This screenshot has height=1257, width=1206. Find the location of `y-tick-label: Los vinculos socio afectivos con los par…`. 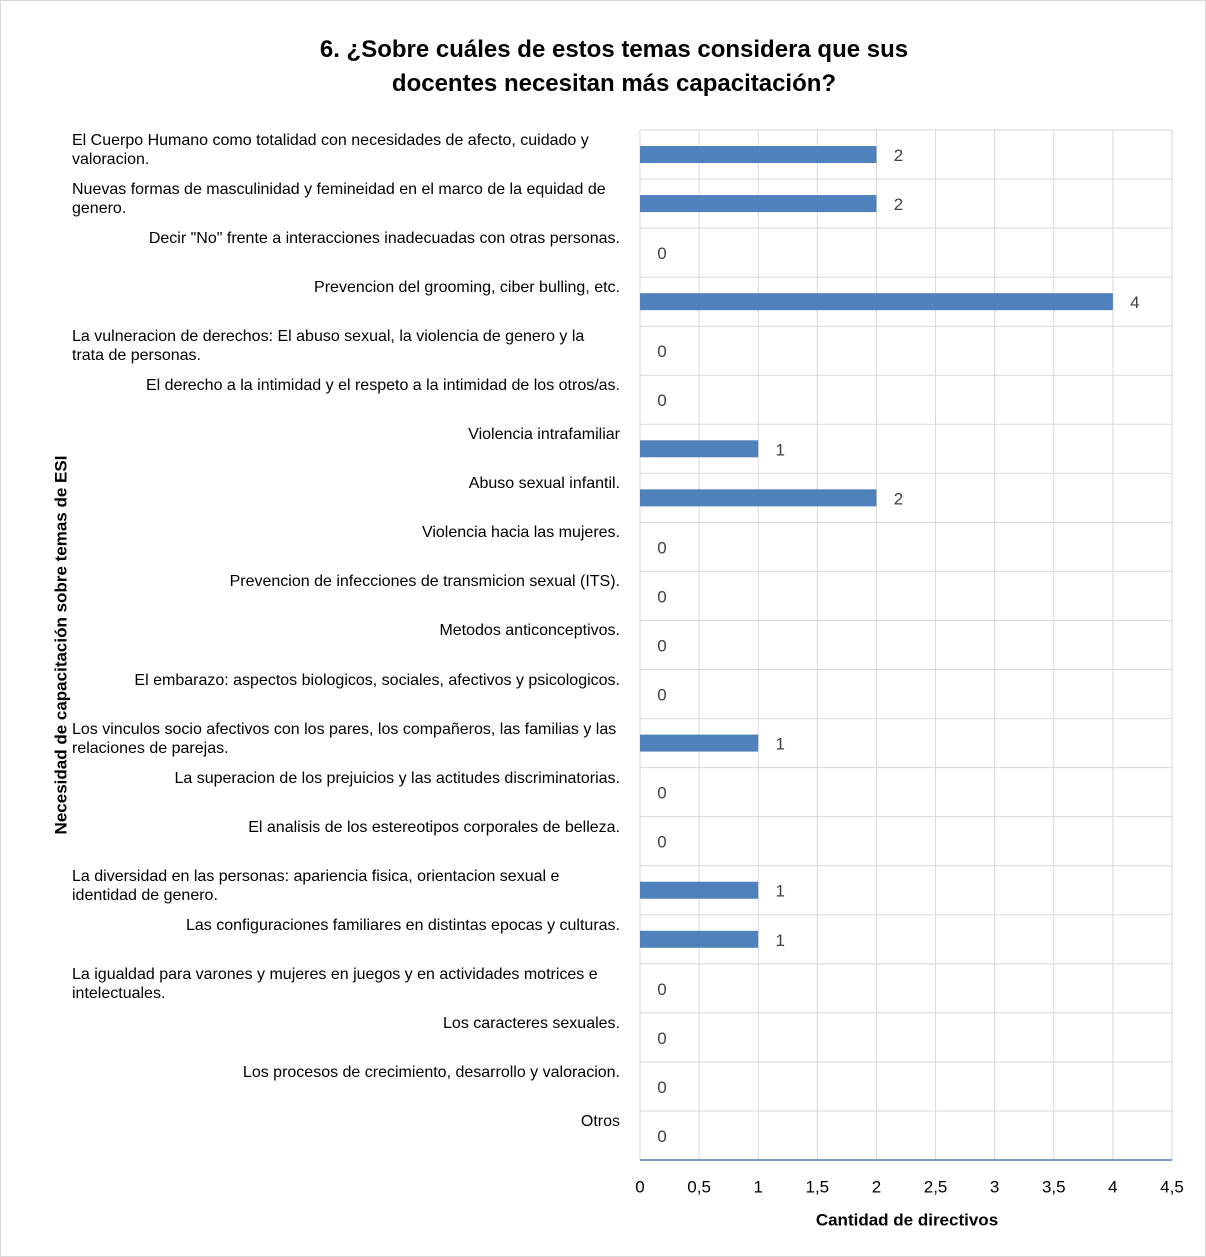

y-tick-label: Los vinculos socio afectivos con los par… is located at coordinates (344, 738).